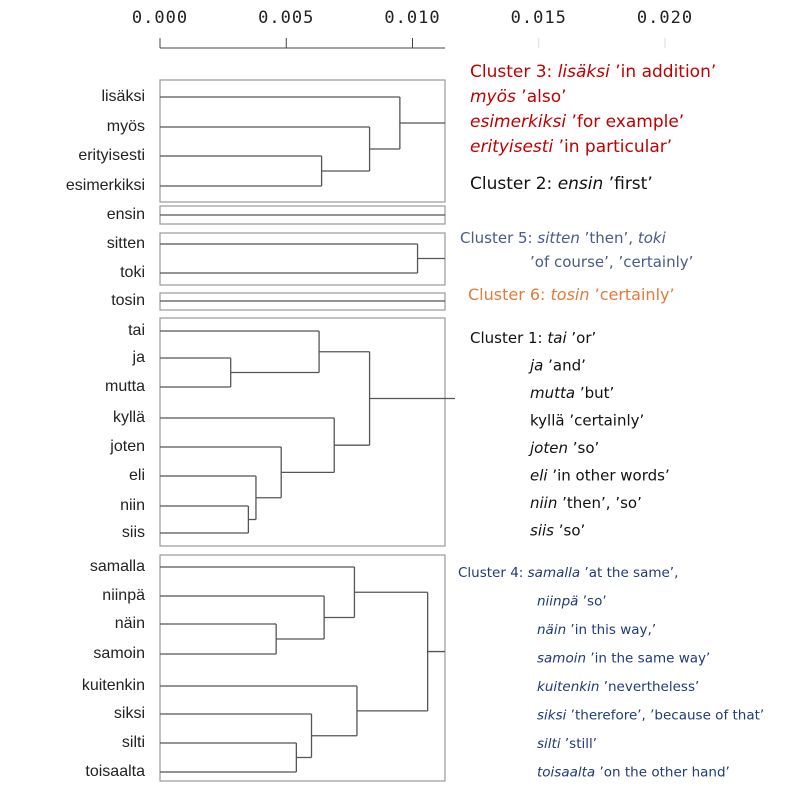 Image resolution: width=801 pixels, height=786 pixels. Describe the element at coordinates (139, 357) in the screenshot. I see `leaf-label: ja` at that location.